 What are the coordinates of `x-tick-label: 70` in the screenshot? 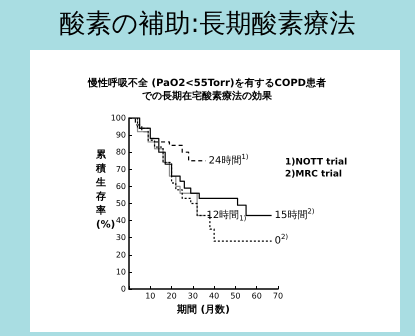 It's located at (278, 296).